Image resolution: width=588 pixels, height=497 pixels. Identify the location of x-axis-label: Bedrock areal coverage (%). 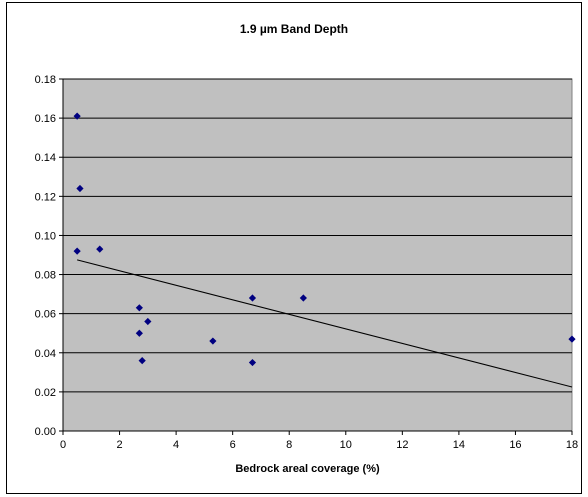
(307, 469).